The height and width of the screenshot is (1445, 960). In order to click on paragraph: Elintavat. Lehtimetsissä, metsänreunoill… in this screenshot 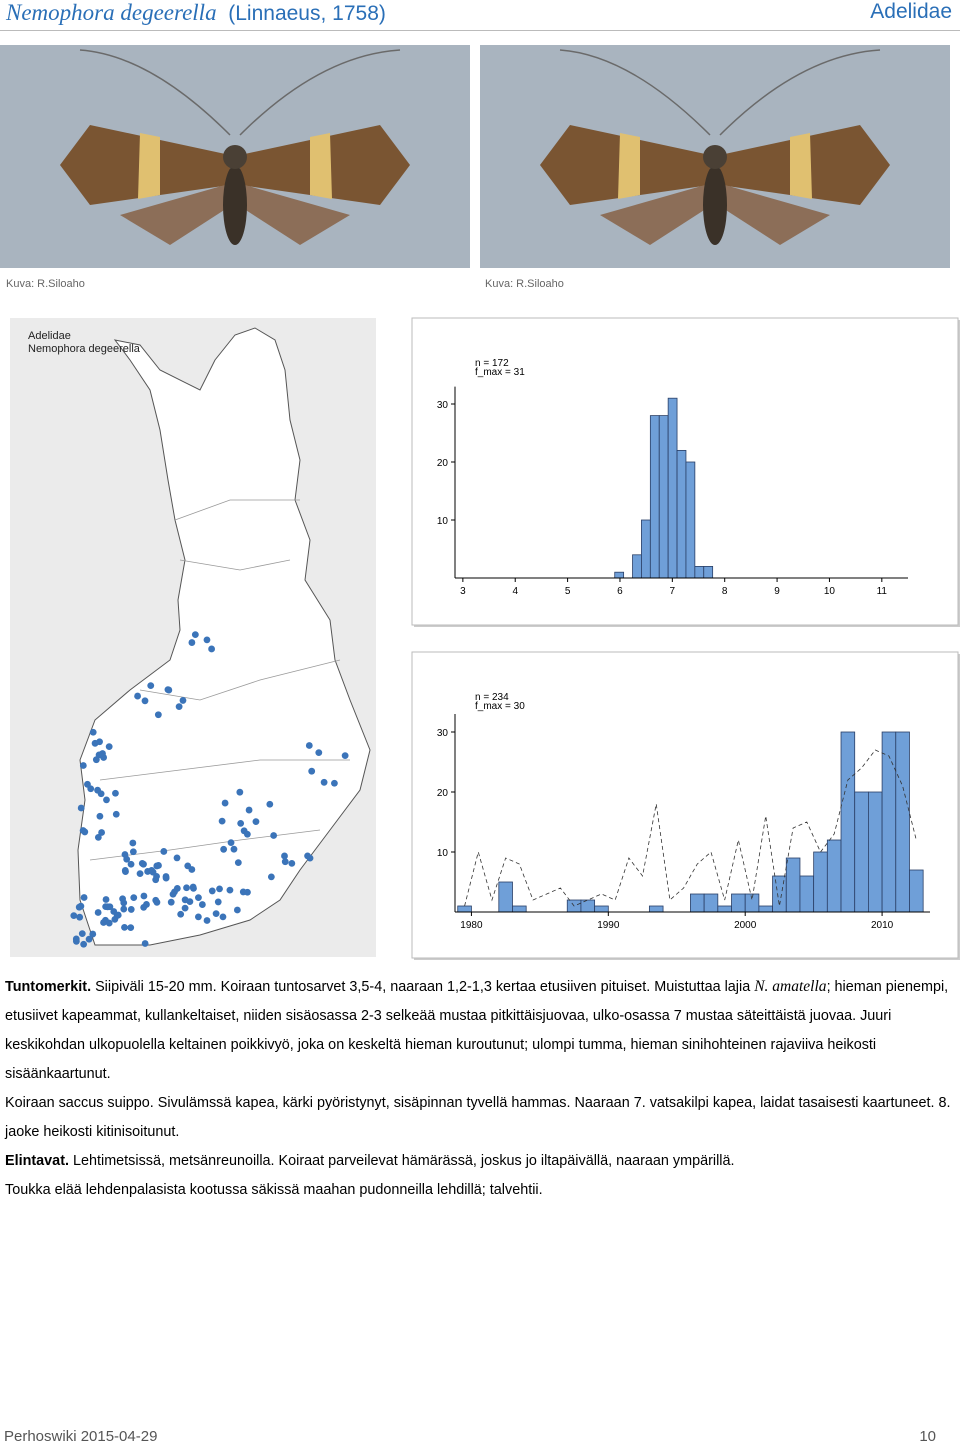, I will do `click(481, 1161)`.